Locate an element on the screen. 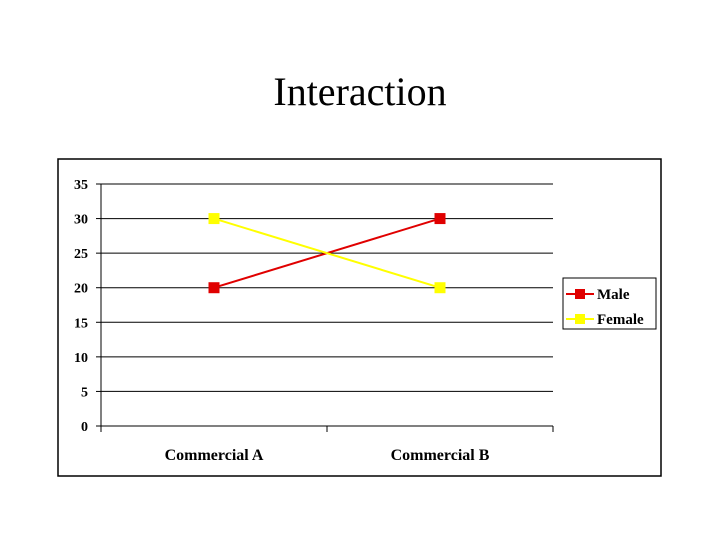 The height and width of the screenshot is (540, 720). legend-marker-female is located at coordinates (580, 319).